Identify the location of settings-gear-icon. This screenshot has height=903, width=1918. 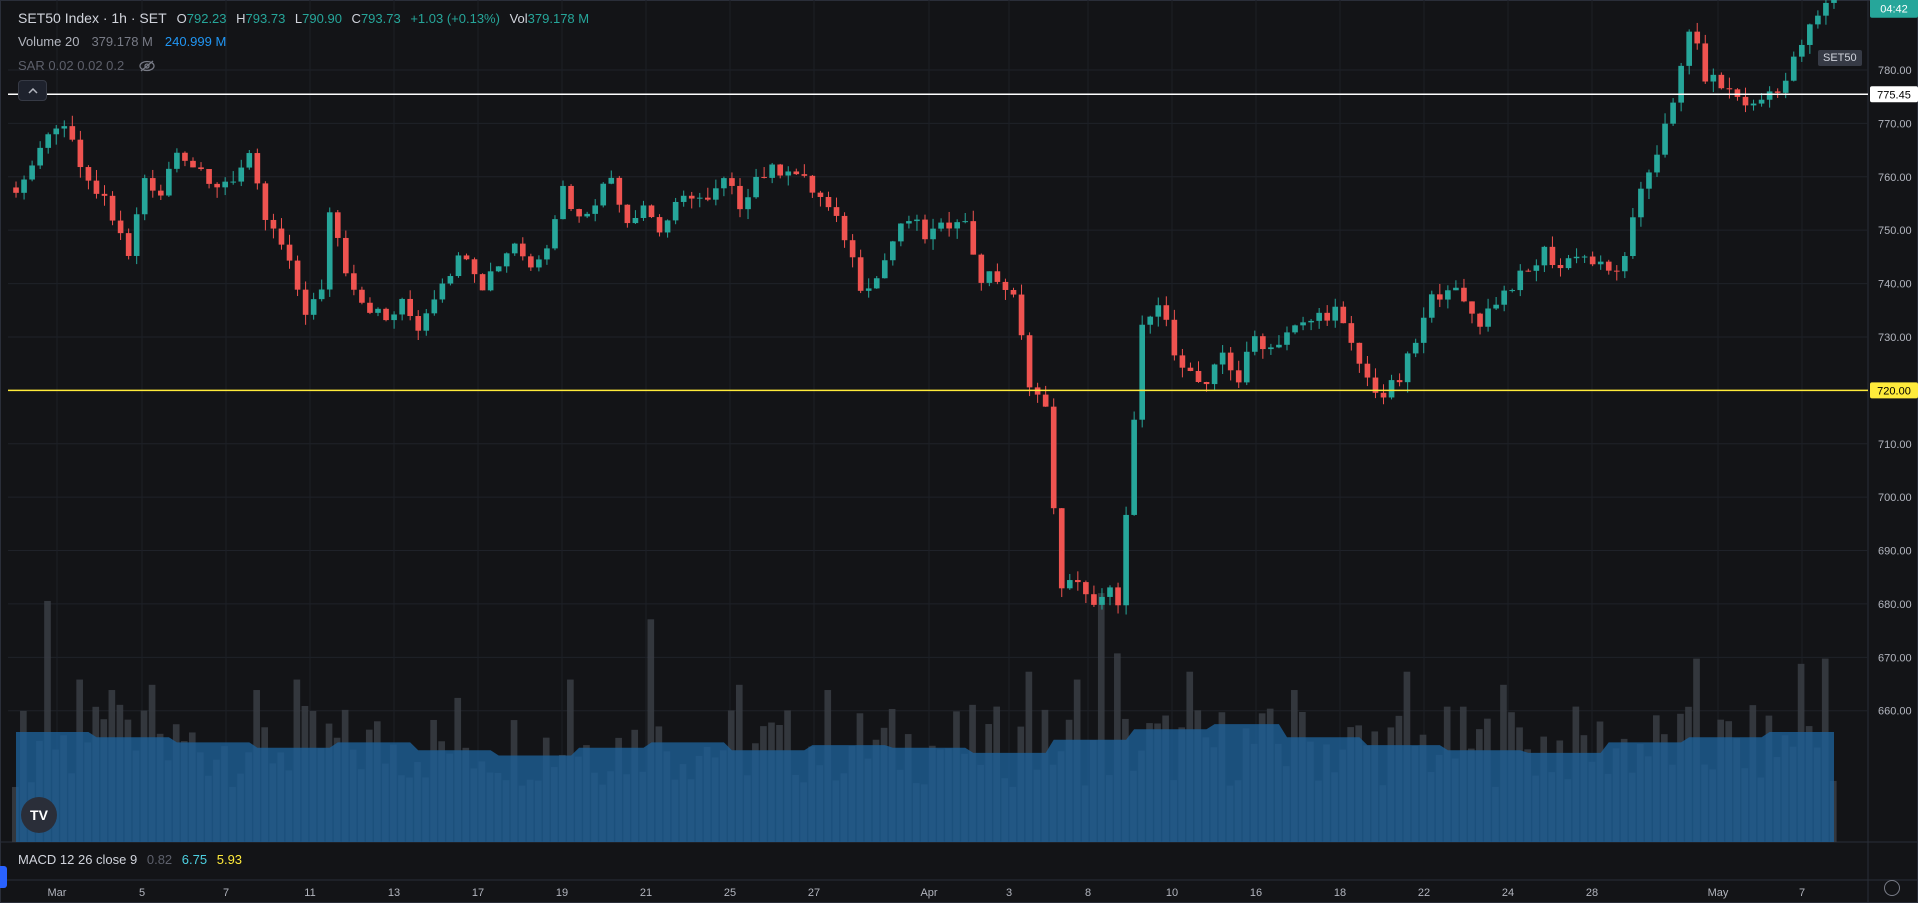
(1892, 888).